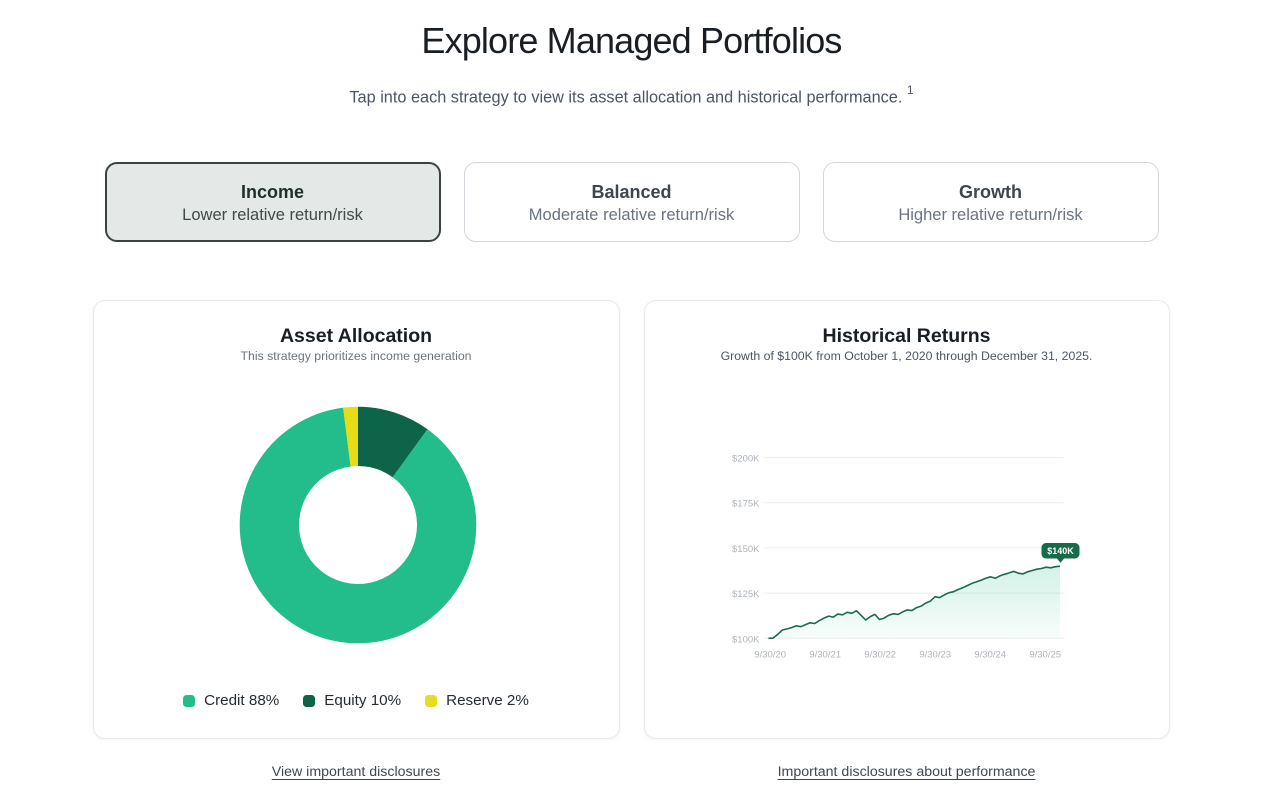 The image size is (1280, 801). What do you see at coordinates (746, 459) in the screenshot?
I see `svg-text: $200K` at bounding box center [746, 459].